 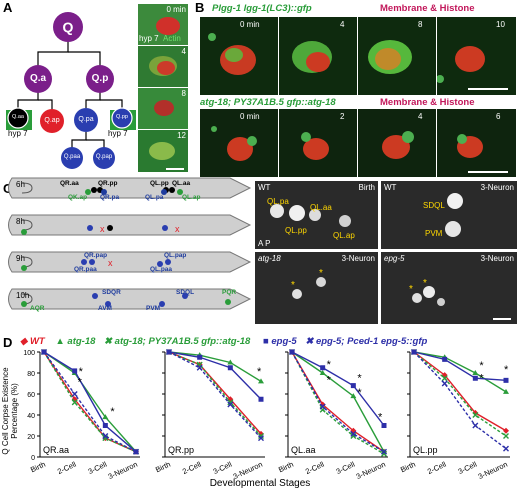 I want to click on b-r1-time-1: 4, so click(x=342, y=24).